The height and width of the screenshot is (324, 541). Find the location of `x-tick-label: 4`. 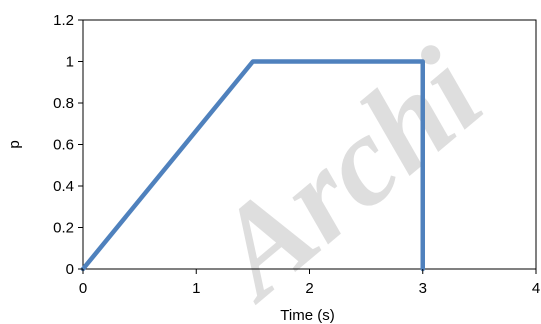

x-tick-label: 4 is located at coordinates (536, 288).